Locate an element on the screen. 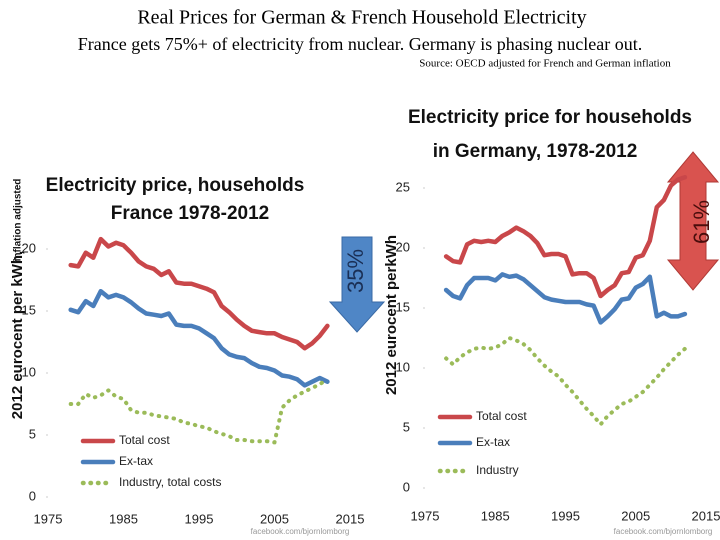  chart-title: in Germany, 1978-2012 is located at coordinates (535, 151).